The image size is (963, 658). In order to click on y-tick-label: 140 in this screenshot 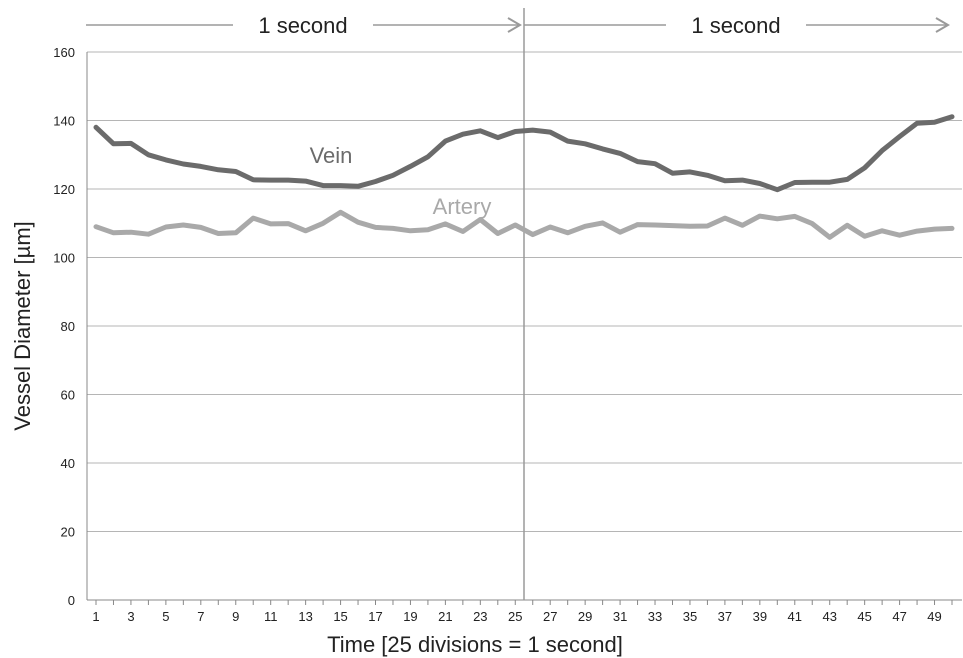, I will do `click(64, 121)`.